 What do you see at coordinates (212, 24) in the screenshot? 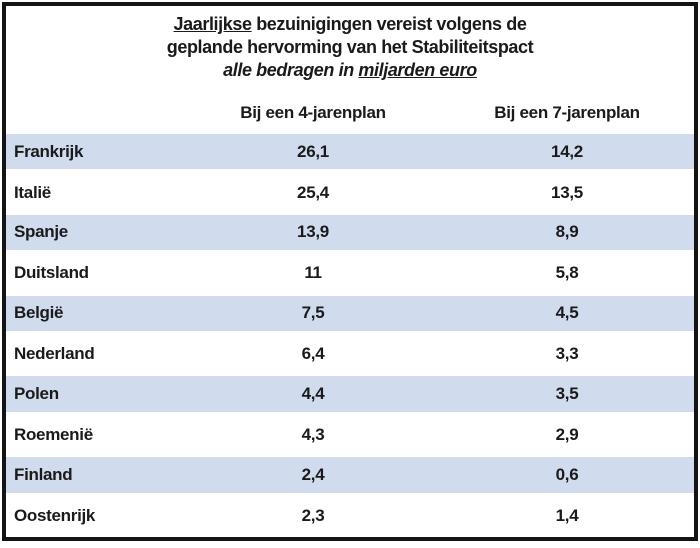
I see `title-underlined-word: Jaarlijkse` at bounding box center [212, 24].